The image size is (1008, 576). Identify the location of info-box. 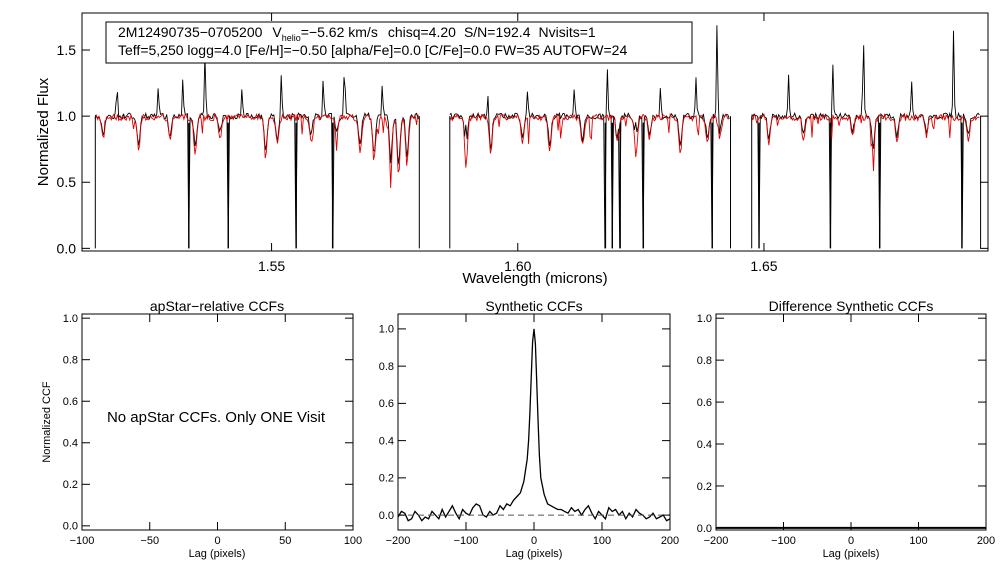
(399, 42).